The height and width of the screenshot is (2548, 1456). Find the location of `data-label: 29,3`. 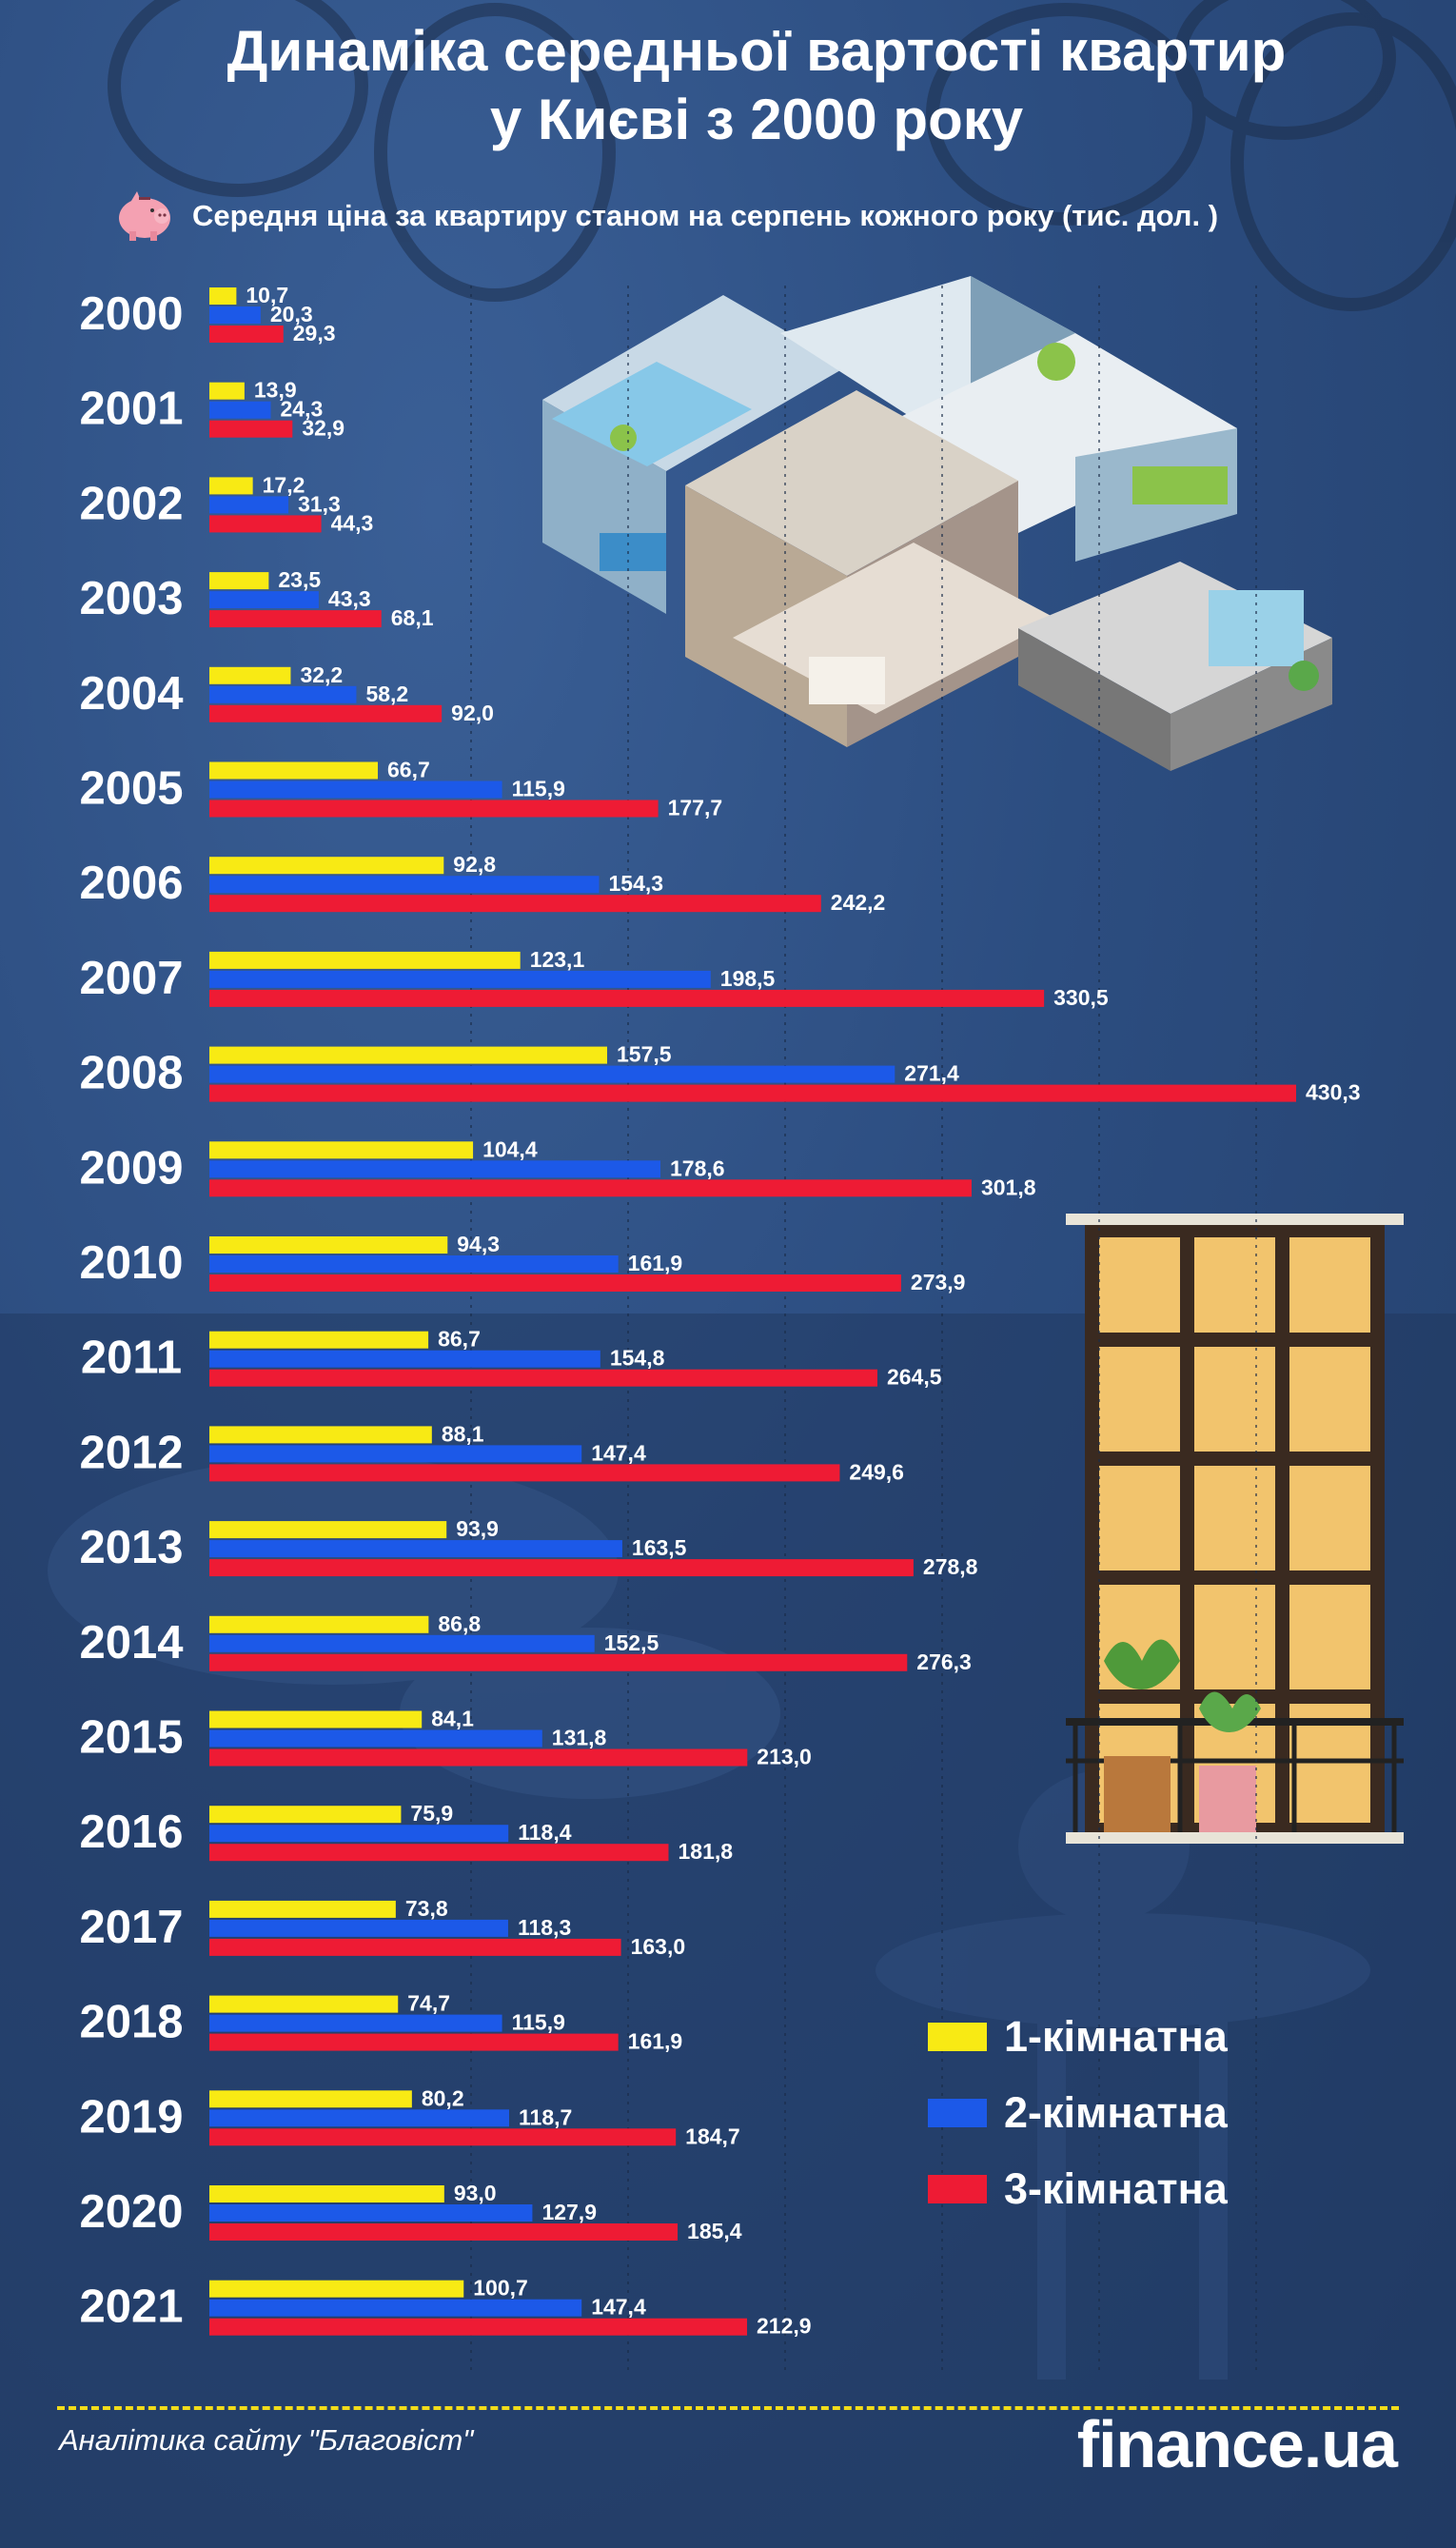

data-label: 29,3 is located at coordinates (314, 333).